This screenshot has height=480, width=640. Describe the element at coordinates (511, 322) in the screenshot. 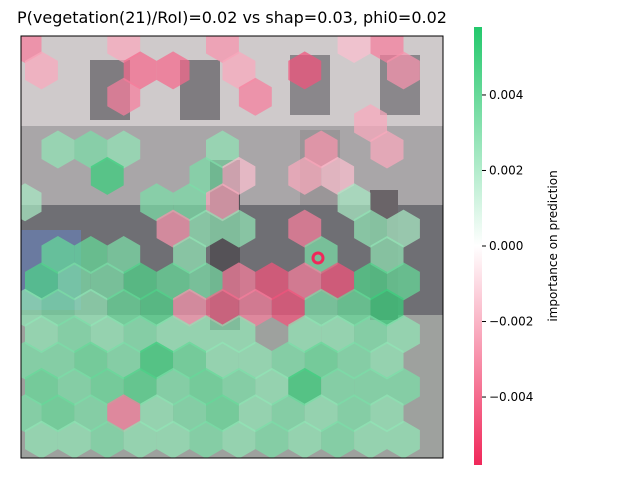

I see `colorbar-tick-label: −0.002` at that location.